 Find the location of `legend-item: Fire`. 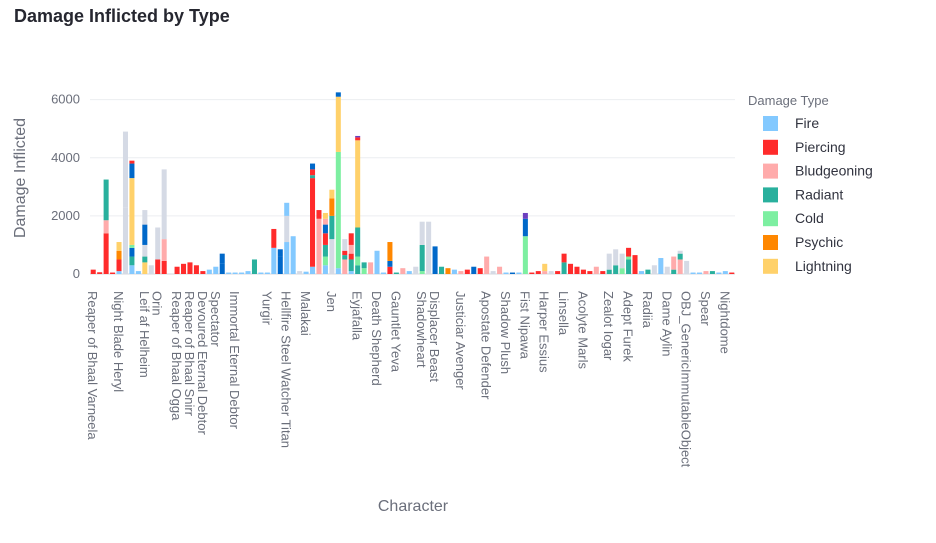

legend-item: Fire is located at coordinates (791, 123).